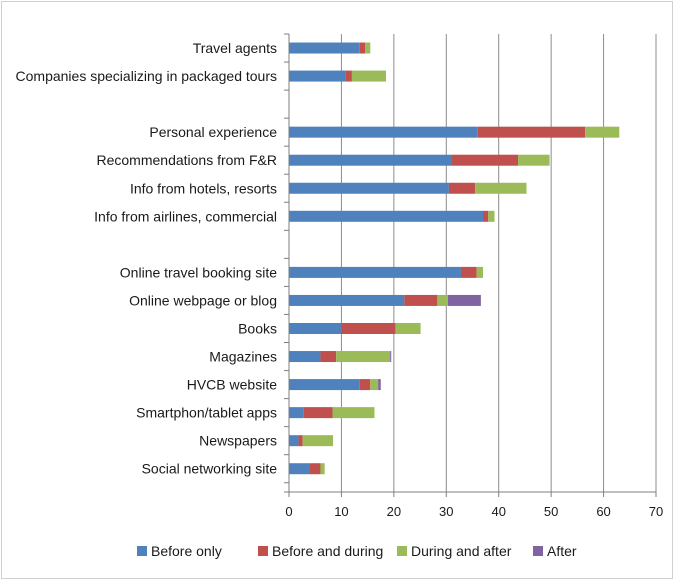 Image resolution: width=675 pixels, height=582 pixels. Describe the element at coordinates (146, 76) in the screenshot. I see `category-label: Companies specializing in packaged tours` at that location.